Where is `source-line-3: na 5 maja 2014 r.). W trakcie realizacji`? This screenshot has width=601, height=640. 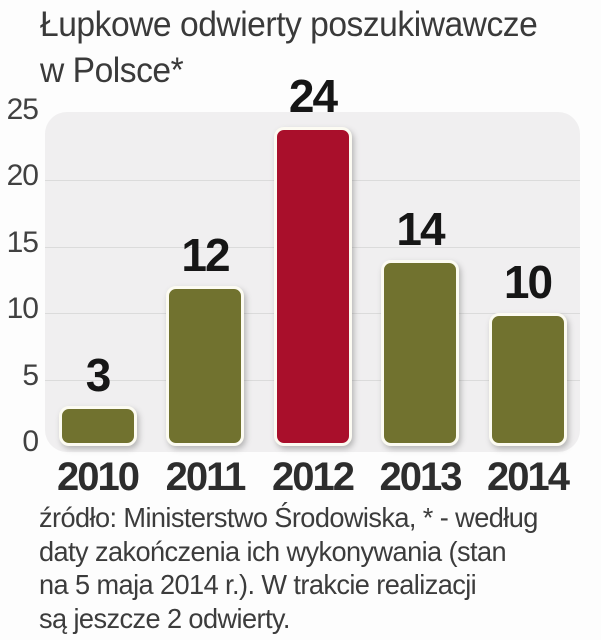
source-line-3: na 5 maja 2014 r.). W trakcie realizacji is located at coordinates (258, 584).